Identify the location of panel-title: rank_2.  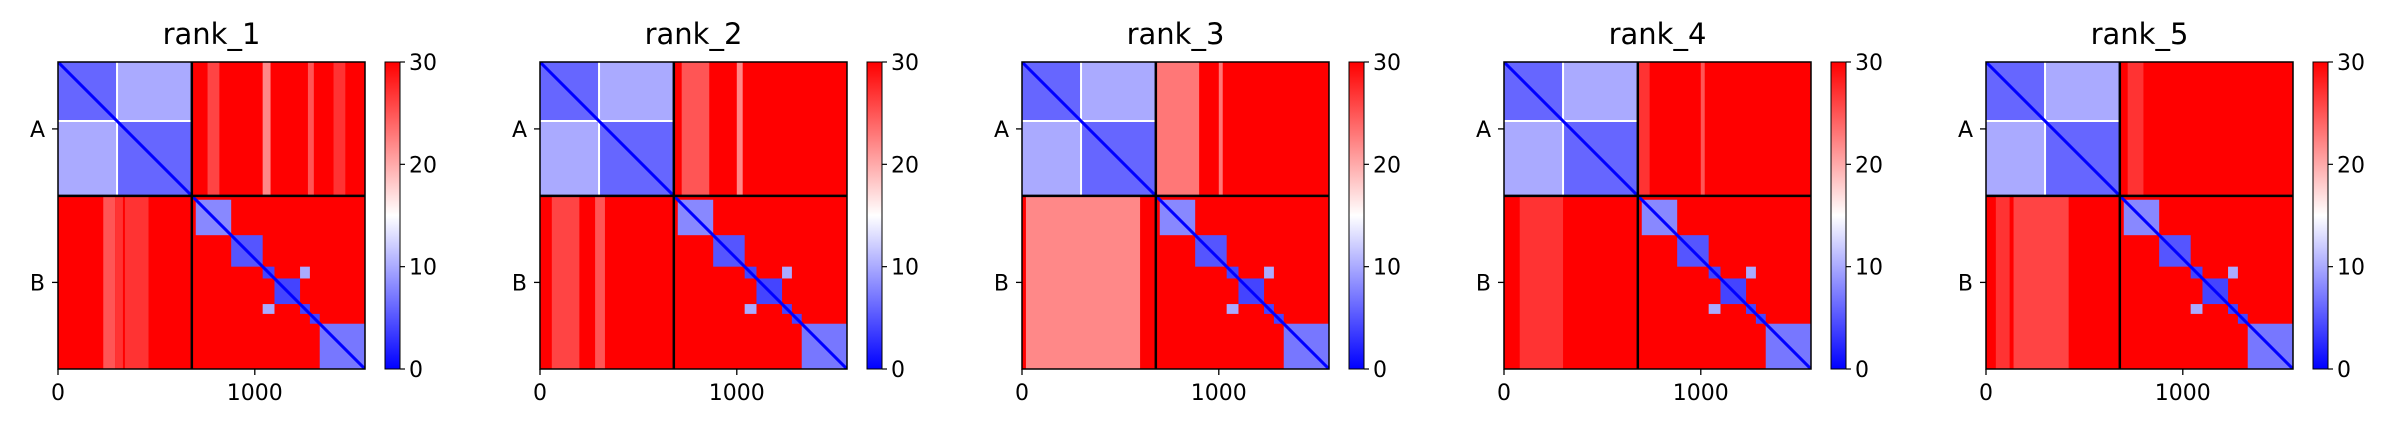
(694, 34).